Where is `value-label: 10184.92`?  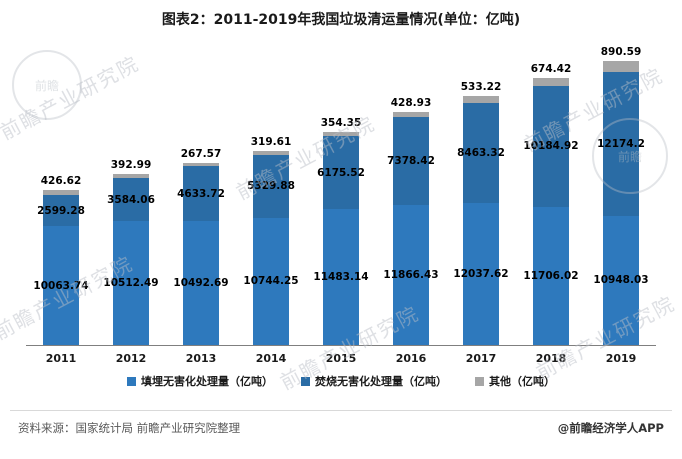 value-label: 10184.92 is located at coordinates (551, 146).